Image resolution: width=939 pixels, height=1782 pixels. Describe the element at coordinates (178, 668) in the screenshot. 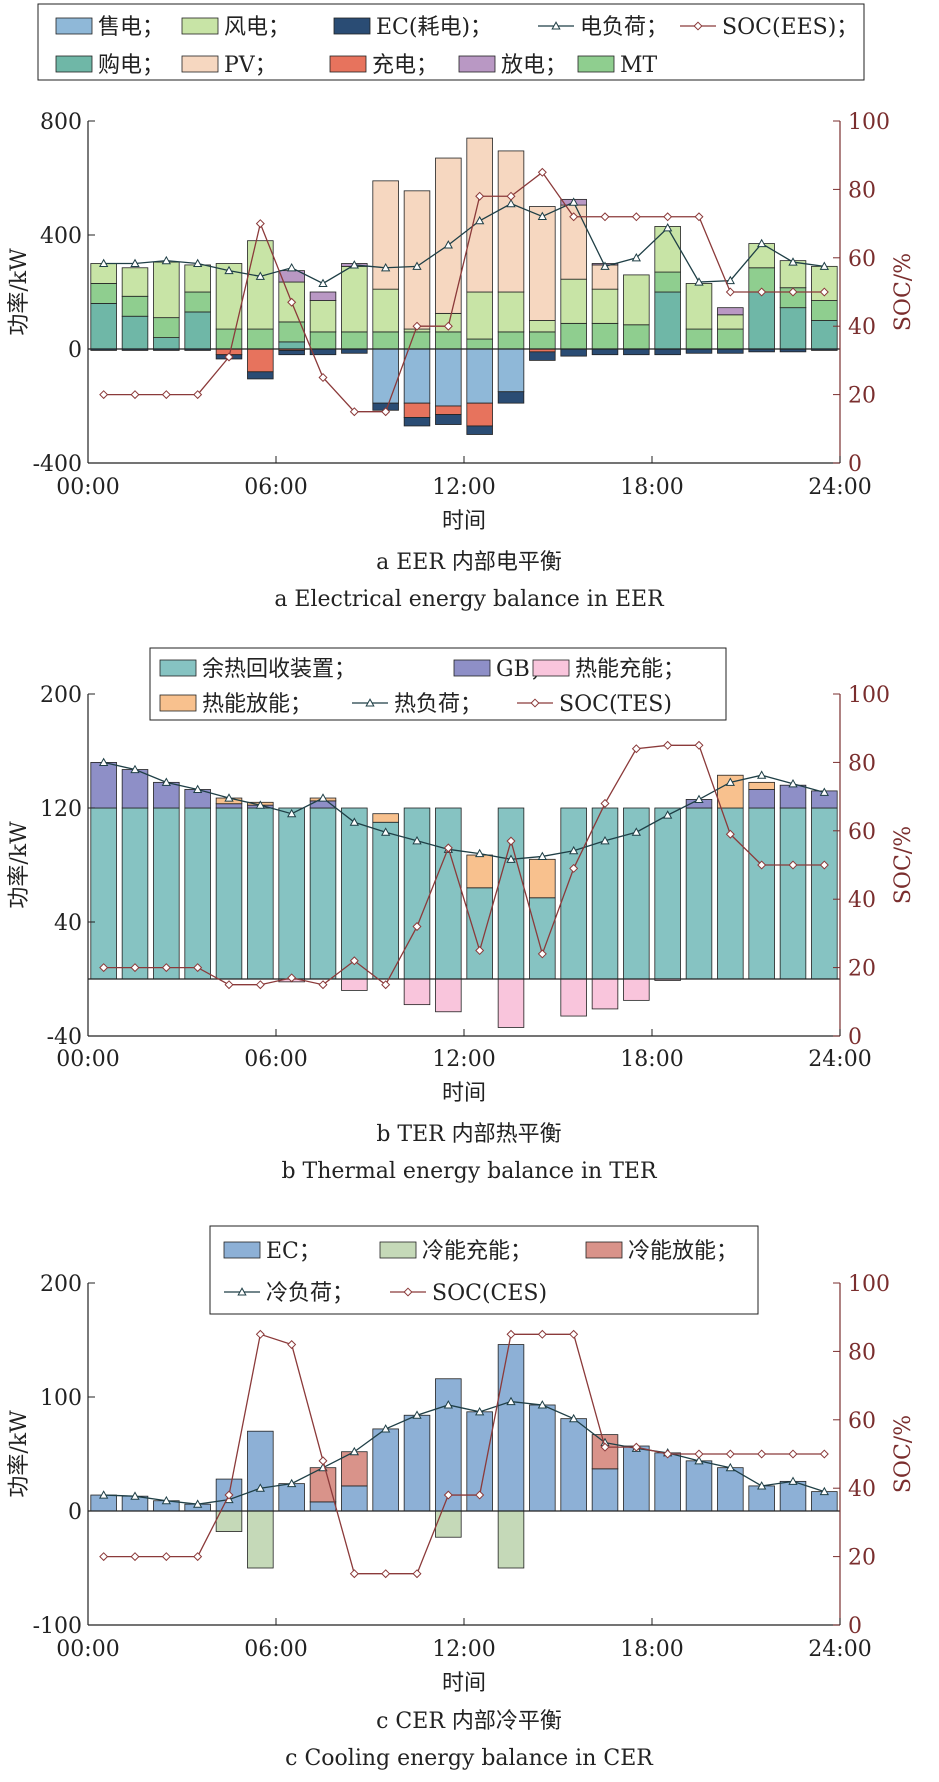

I see `legend-swatch-whr` at that location.